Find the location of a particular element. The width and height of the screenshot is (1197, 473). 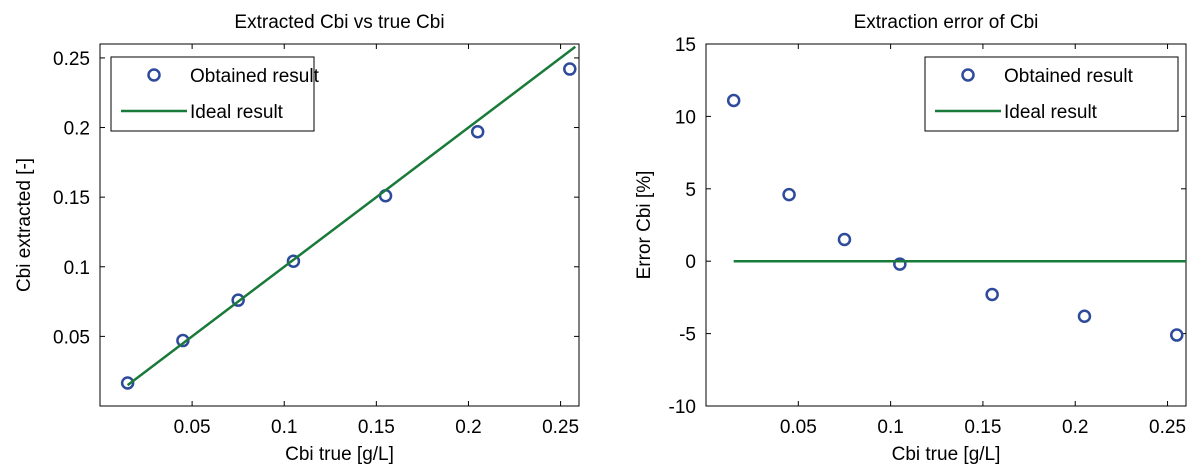

y-tick-label: 0.1 is located at coordinates (77, 268).